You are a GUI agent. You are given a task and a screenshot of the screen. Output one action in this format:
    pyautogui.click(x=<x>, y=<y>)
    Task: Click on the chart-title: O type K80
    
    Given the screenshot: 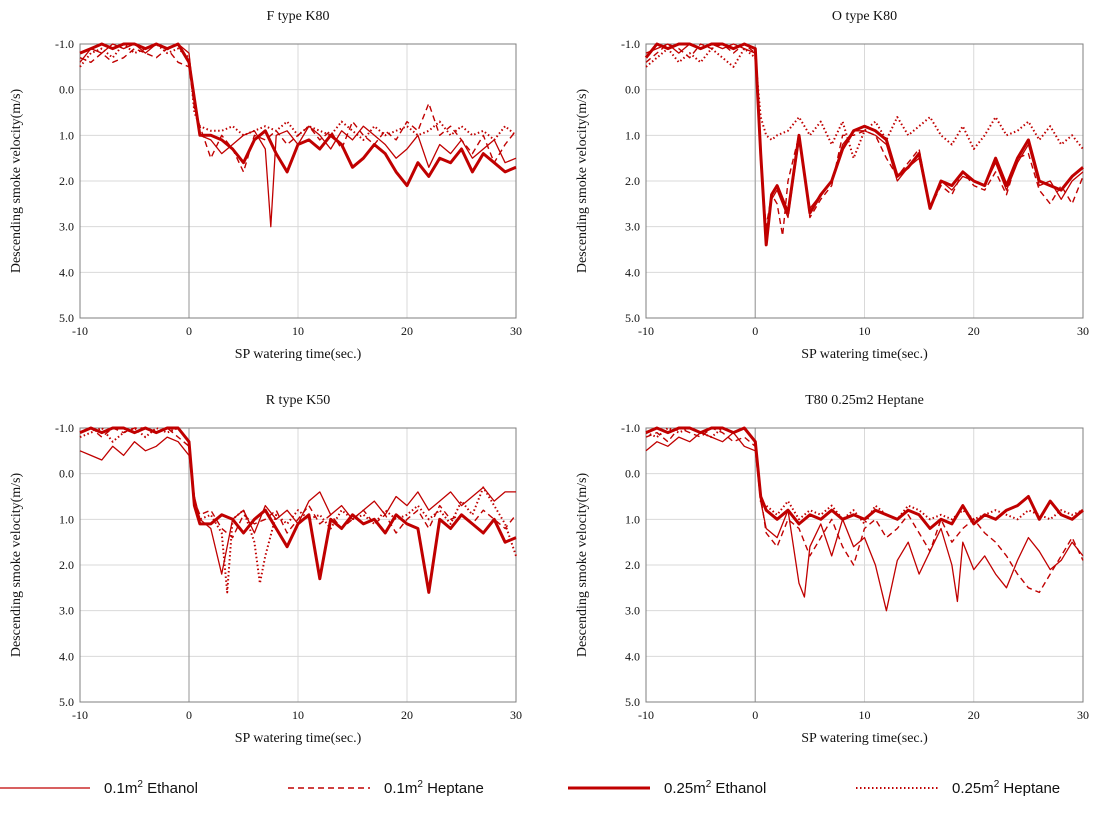 What is the action you would take?
    pyautogui.click(x=864, y=16)
    